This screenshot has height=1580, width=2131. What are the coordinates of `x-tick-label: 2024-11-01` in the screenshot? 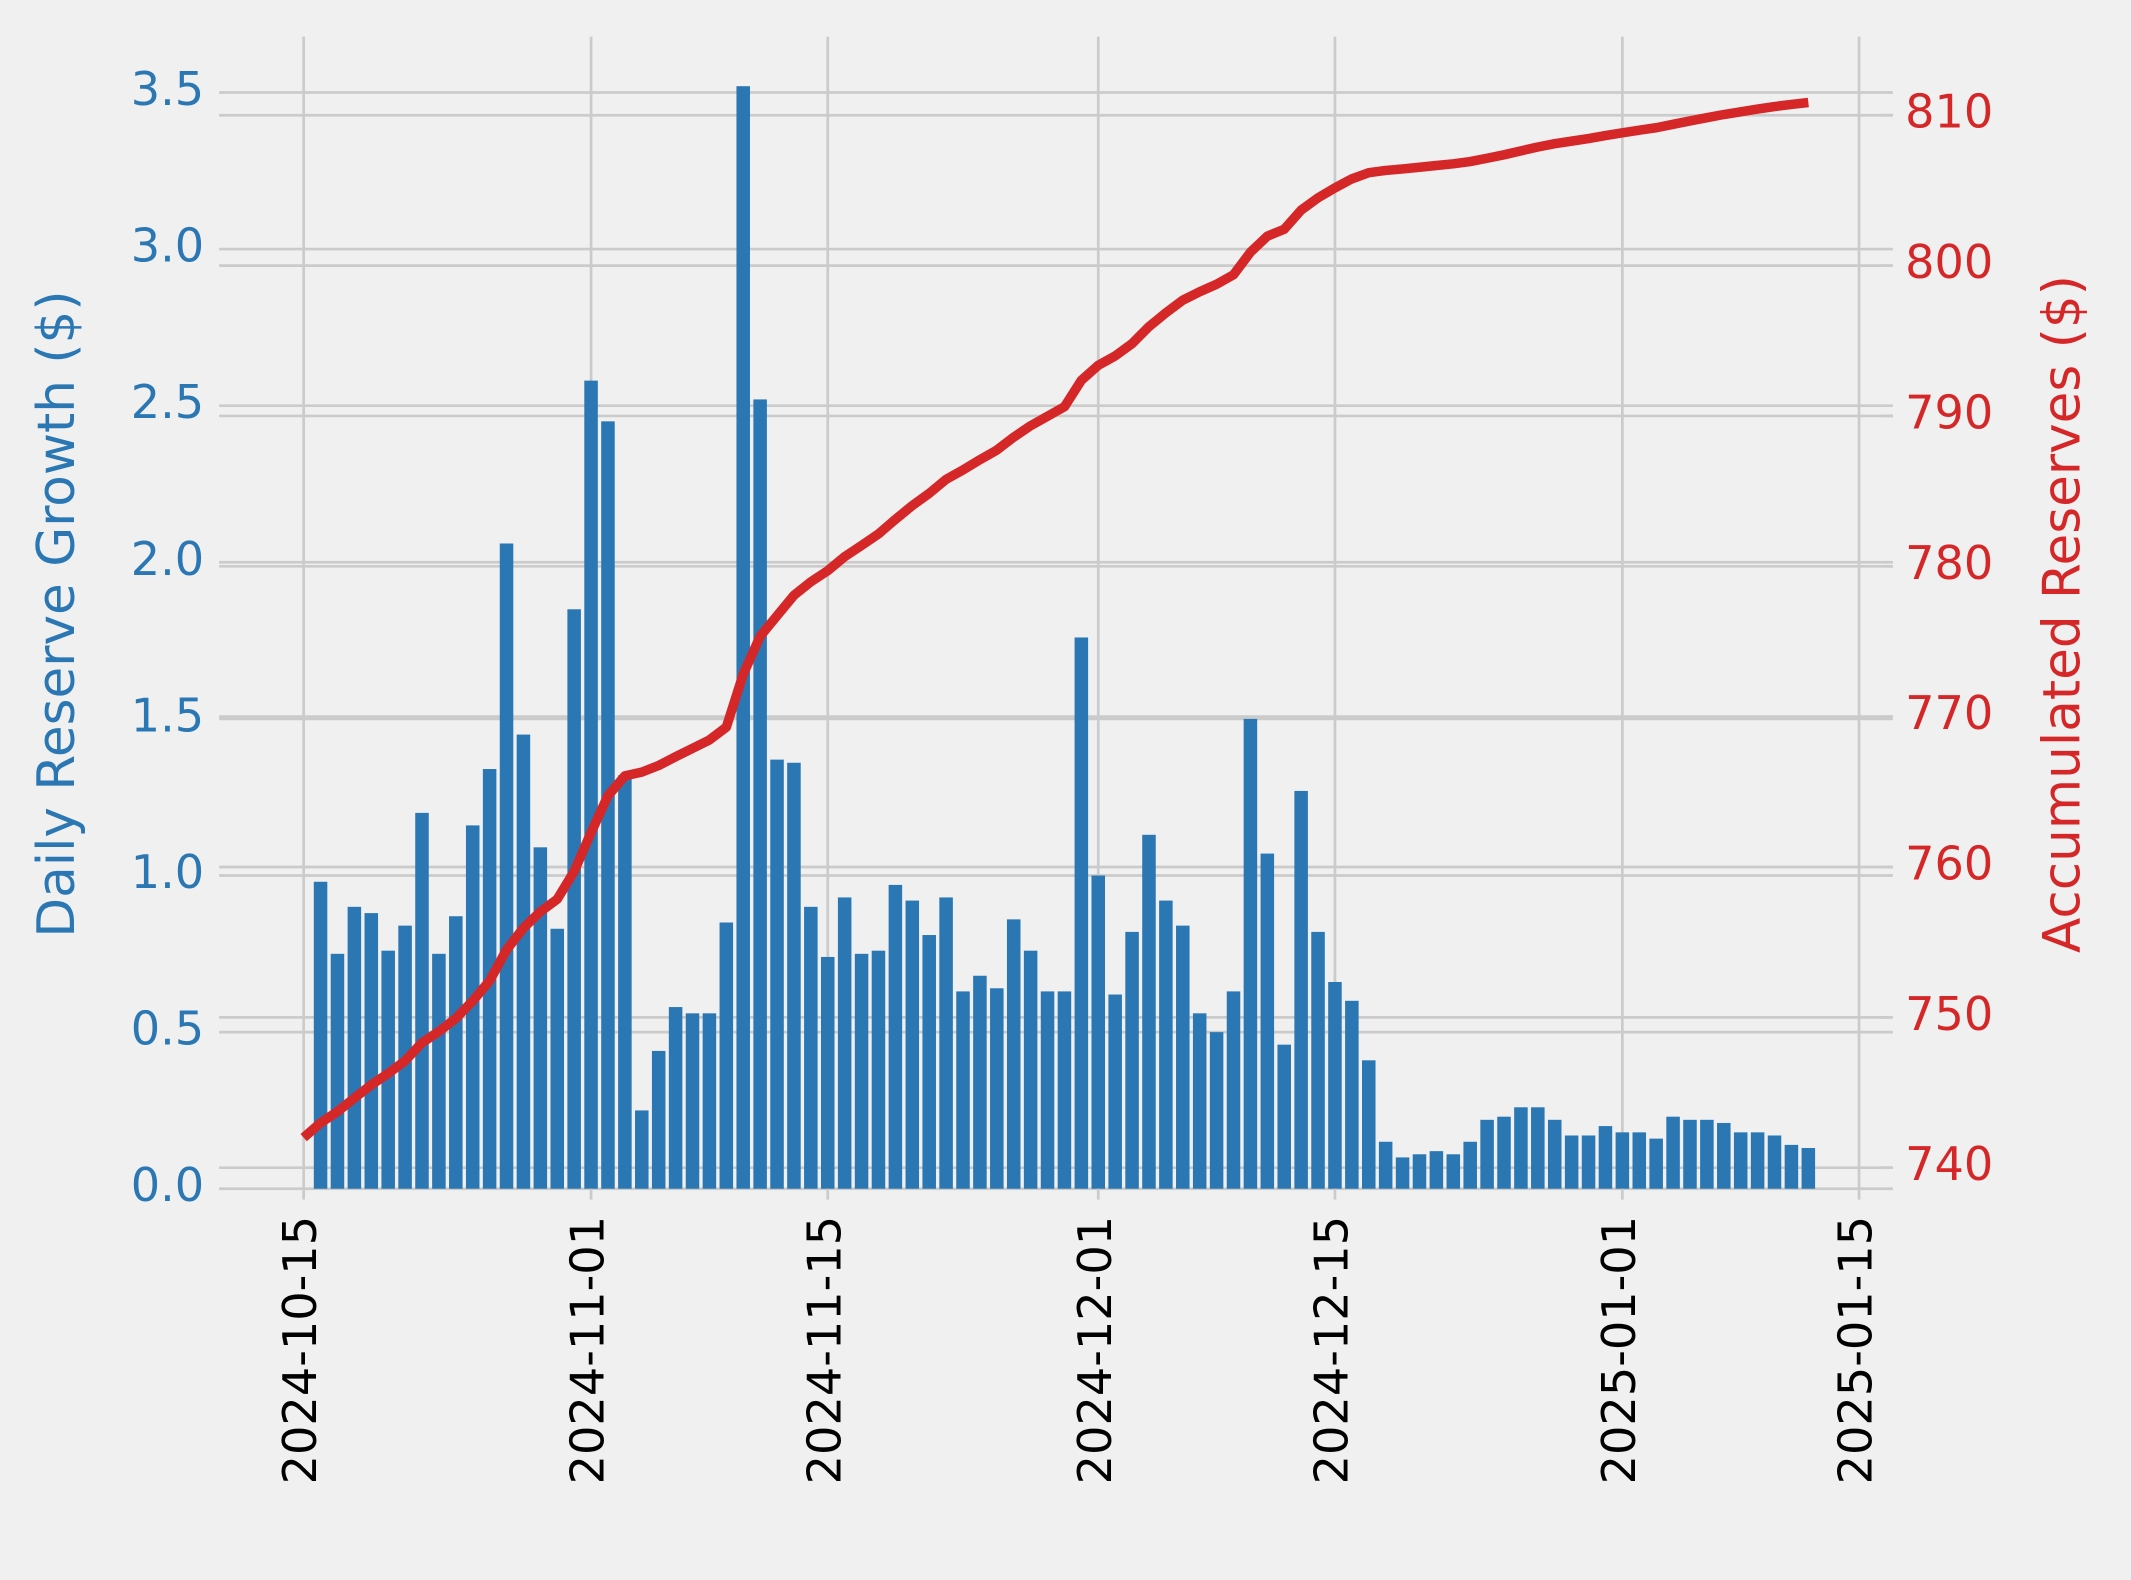 It's located at (588, 1350).